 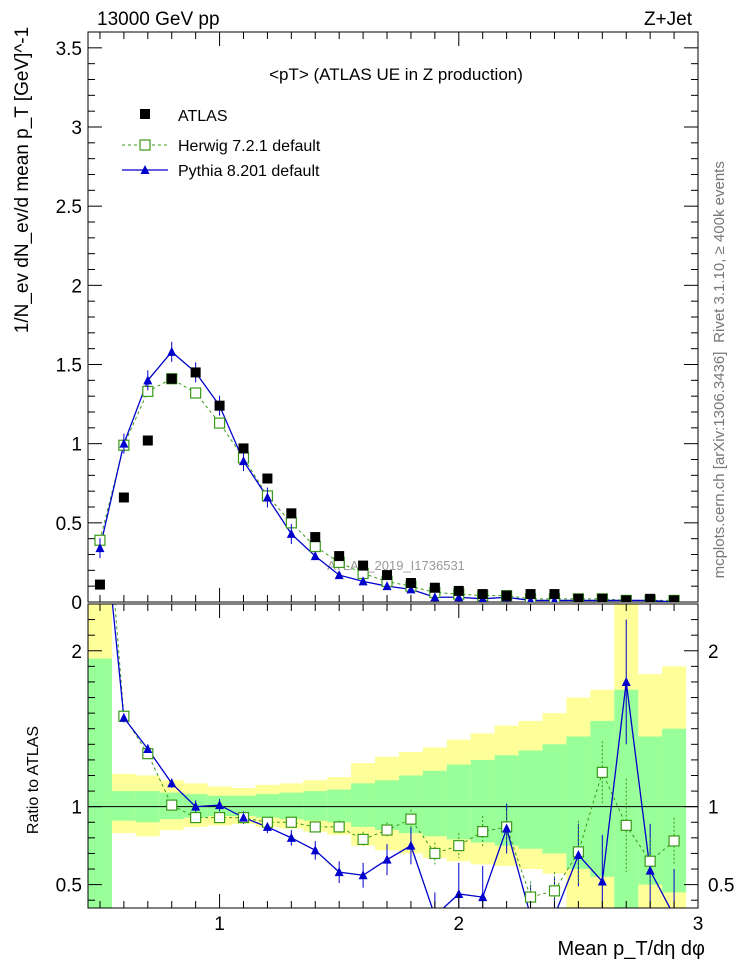 What do you see at coordinates (719, 465) in the screenshot?
I see `mcplots-label: mcplots.cern.ch [arXiv:1306.3436]` at bounding box center [719, 465].